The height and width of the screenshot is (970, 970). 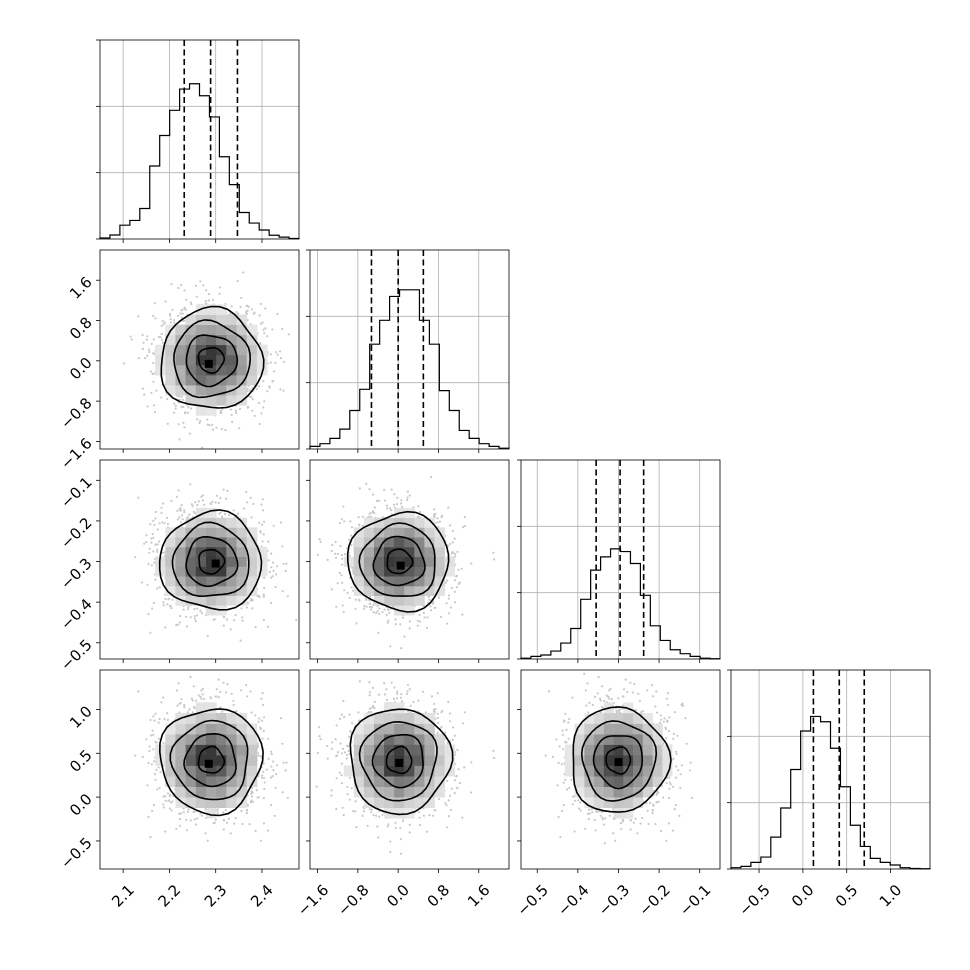 What do you see at coordinates (620, 559) in the screenshot?
I see `histogram-2-frame` at bounding box center [620, 559].